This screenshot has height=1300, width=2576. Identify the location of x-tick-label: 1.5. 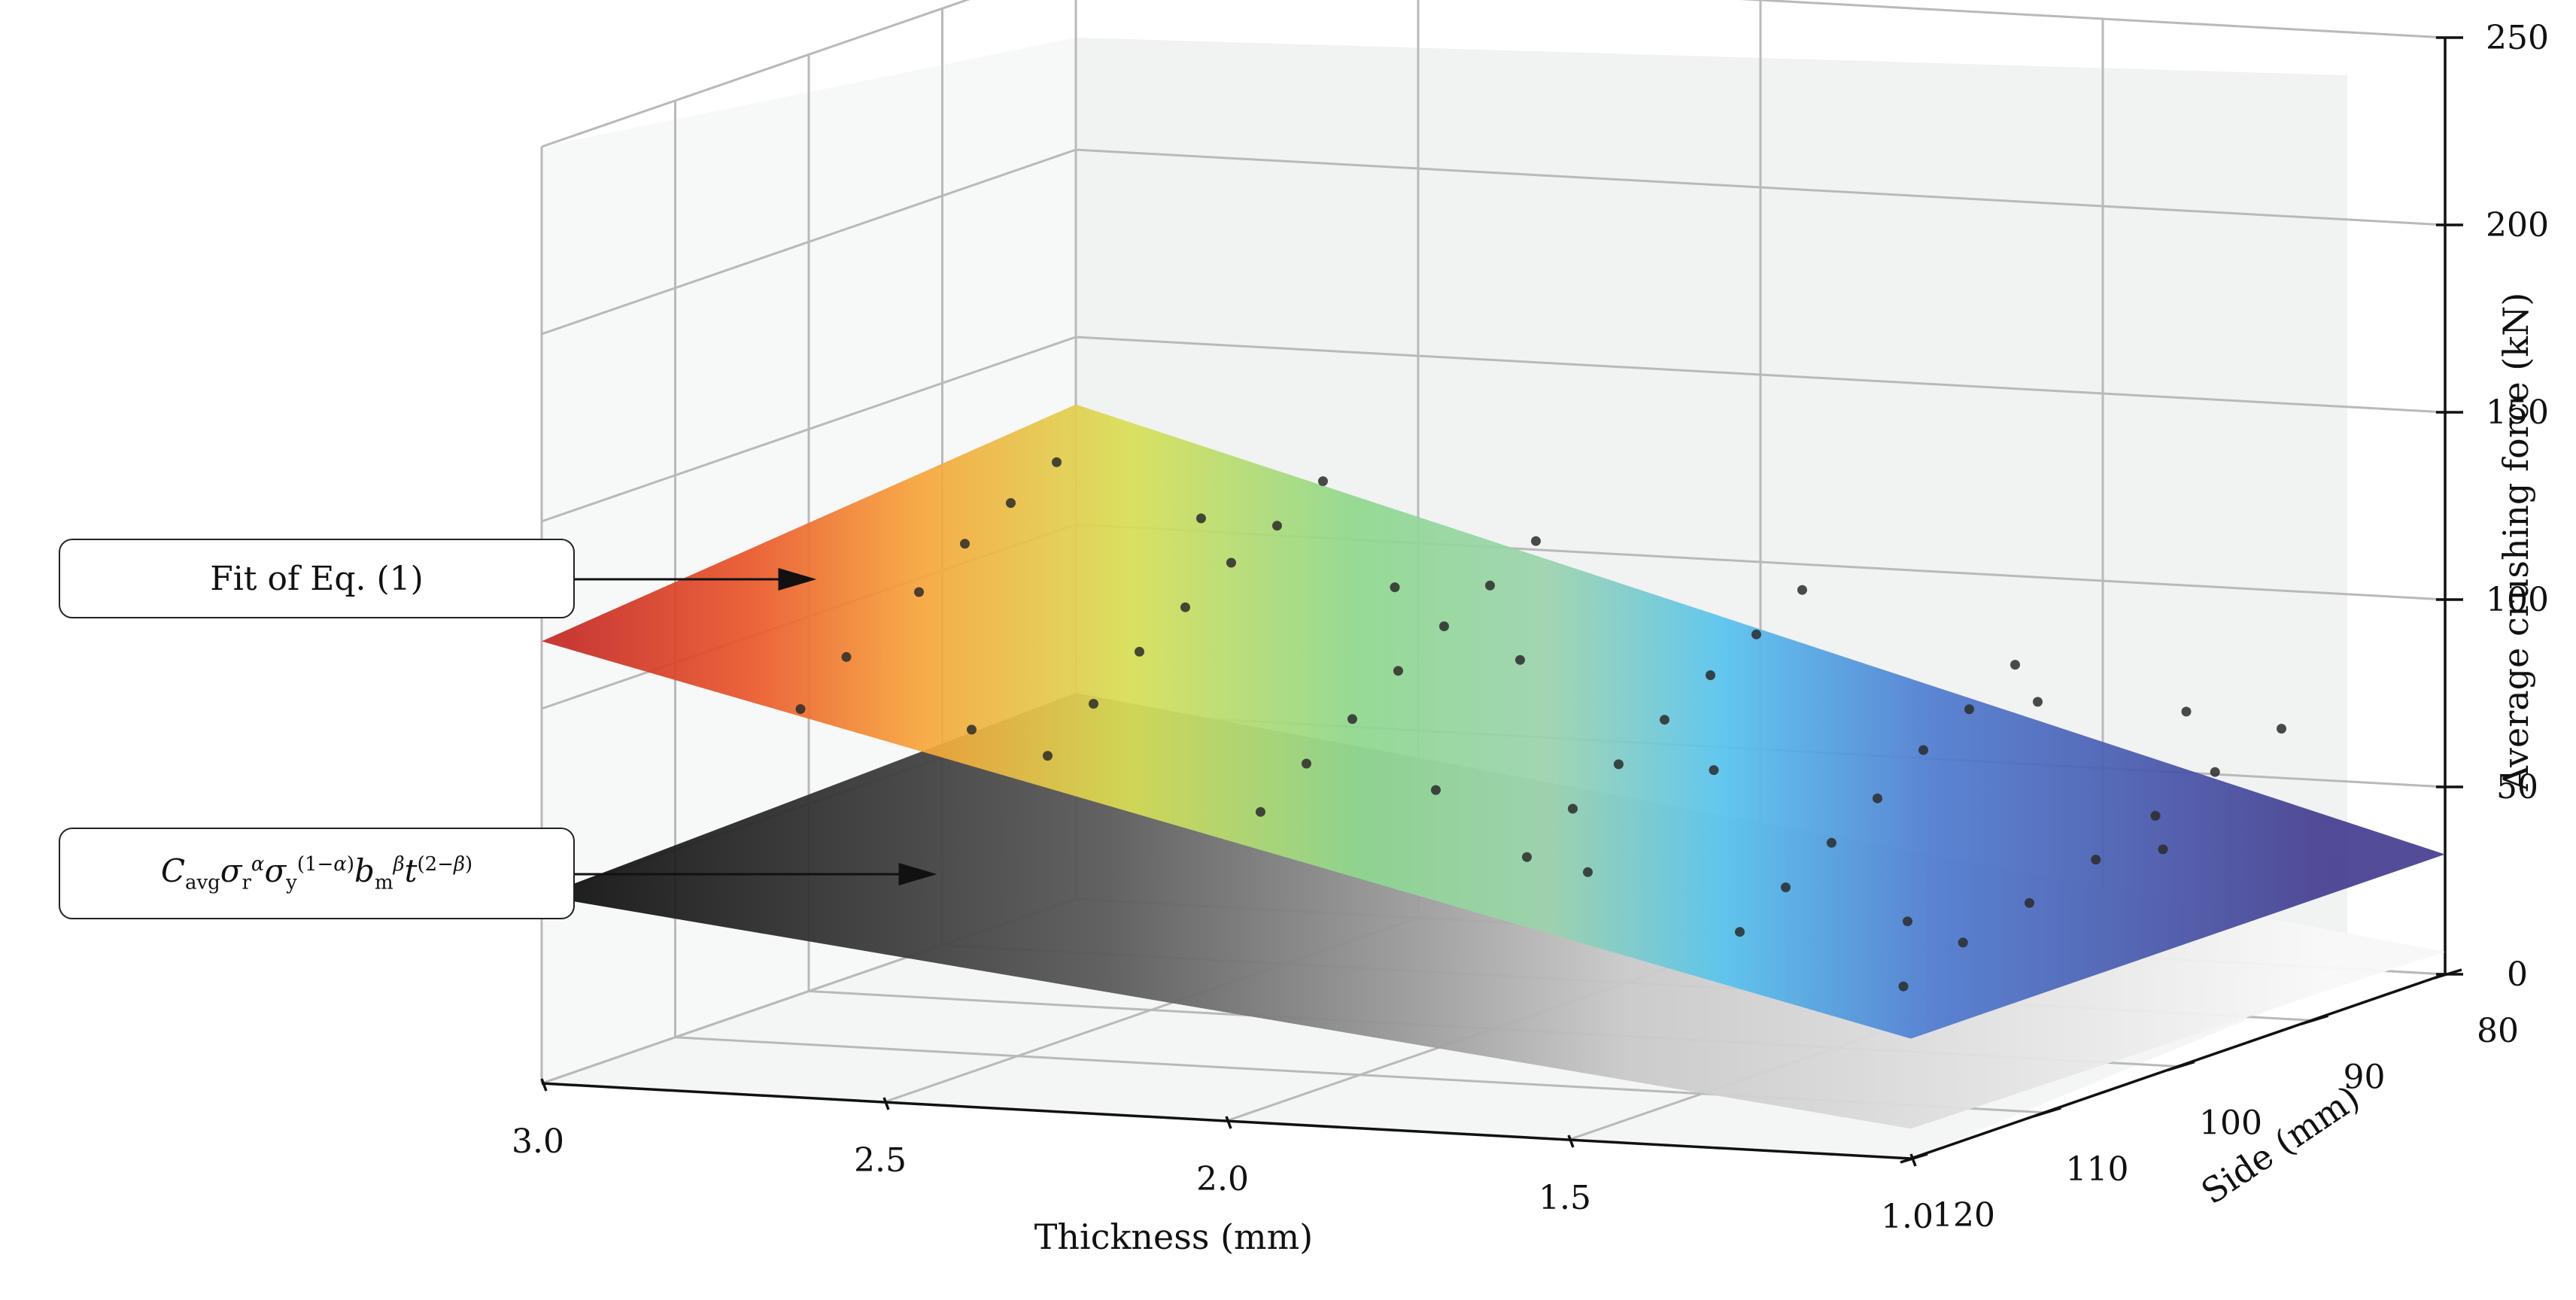
(1565, 1198).